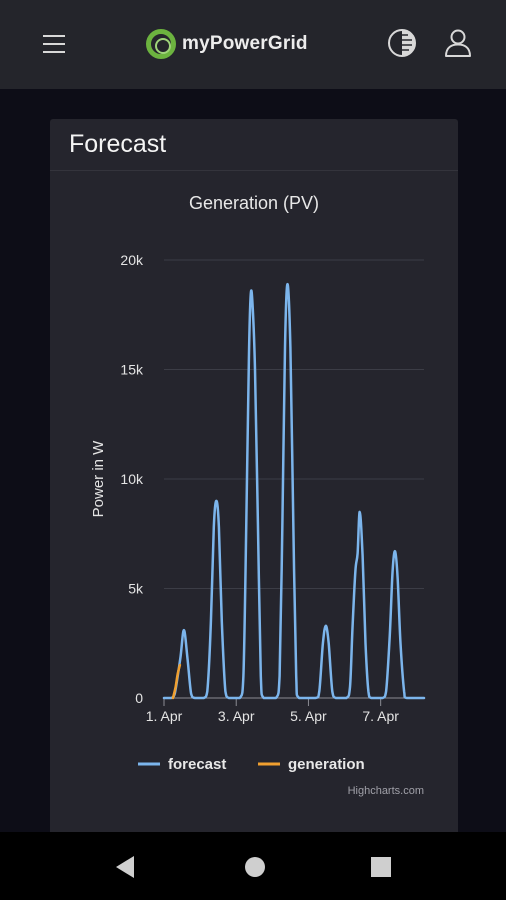  Describe the element at coordinates (308, 716) in the screenshot. I see `x-tick-label: 5. Apr` at that location.